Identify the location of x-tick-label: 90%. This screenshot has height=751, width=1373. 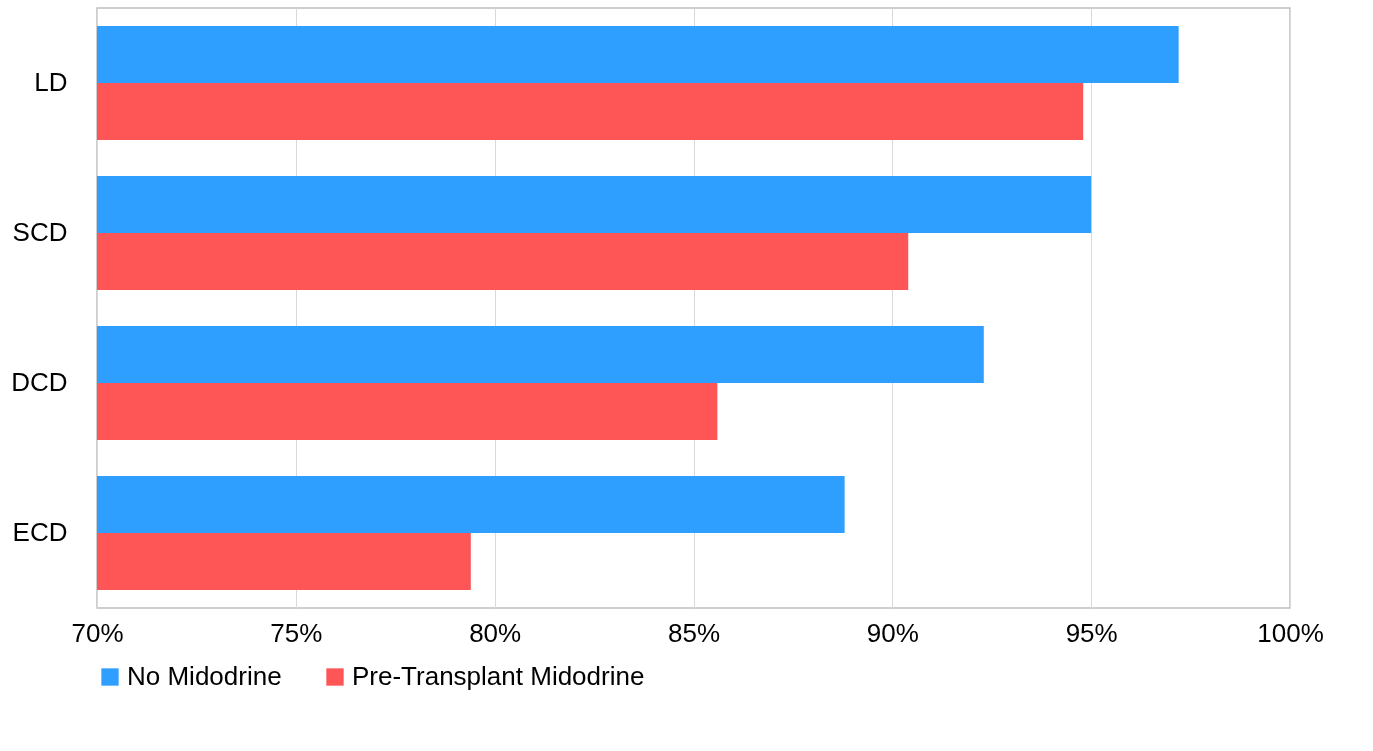
(892, 632).